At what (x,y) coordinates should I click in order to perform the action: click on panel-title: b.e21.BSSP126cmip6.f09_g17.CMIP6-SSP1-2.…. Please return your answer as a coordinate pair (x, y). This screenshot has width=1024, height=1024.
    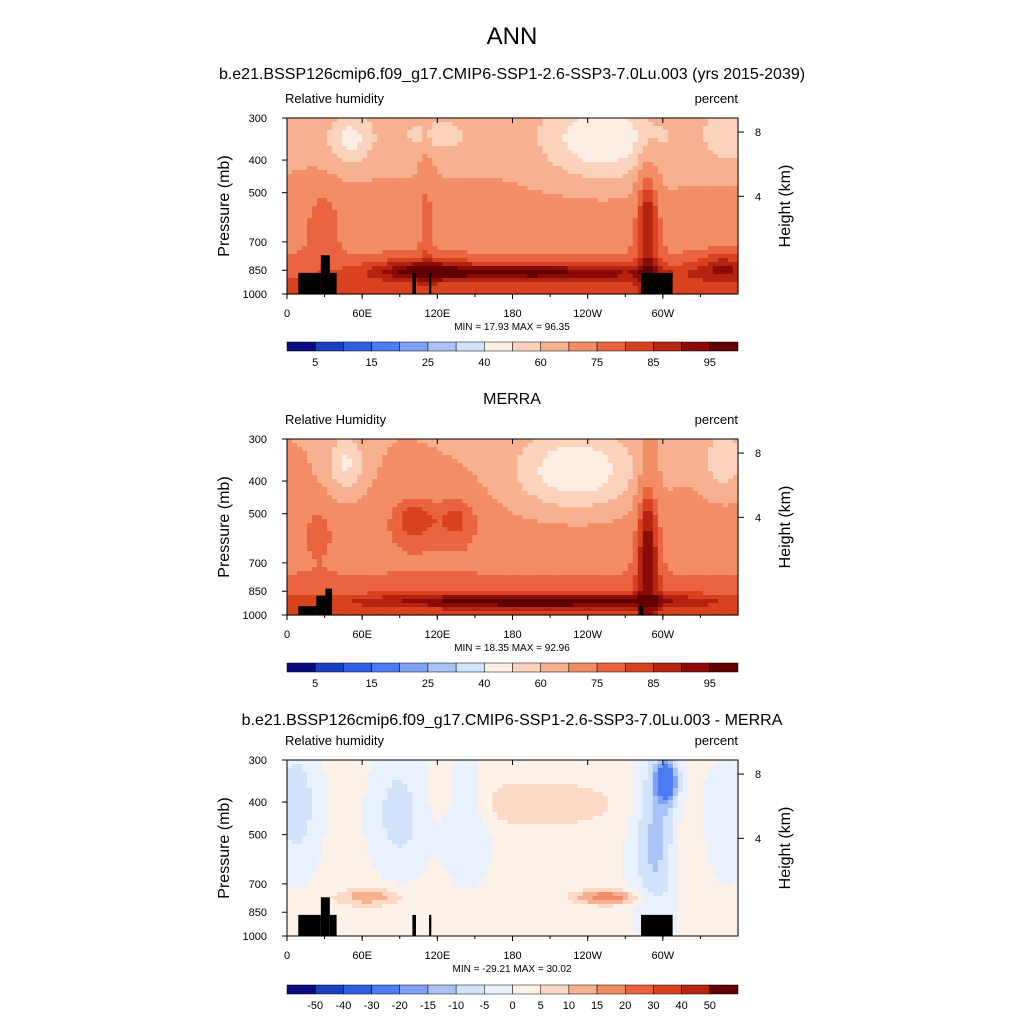
    Looking at the image, I should click on (512, 720).